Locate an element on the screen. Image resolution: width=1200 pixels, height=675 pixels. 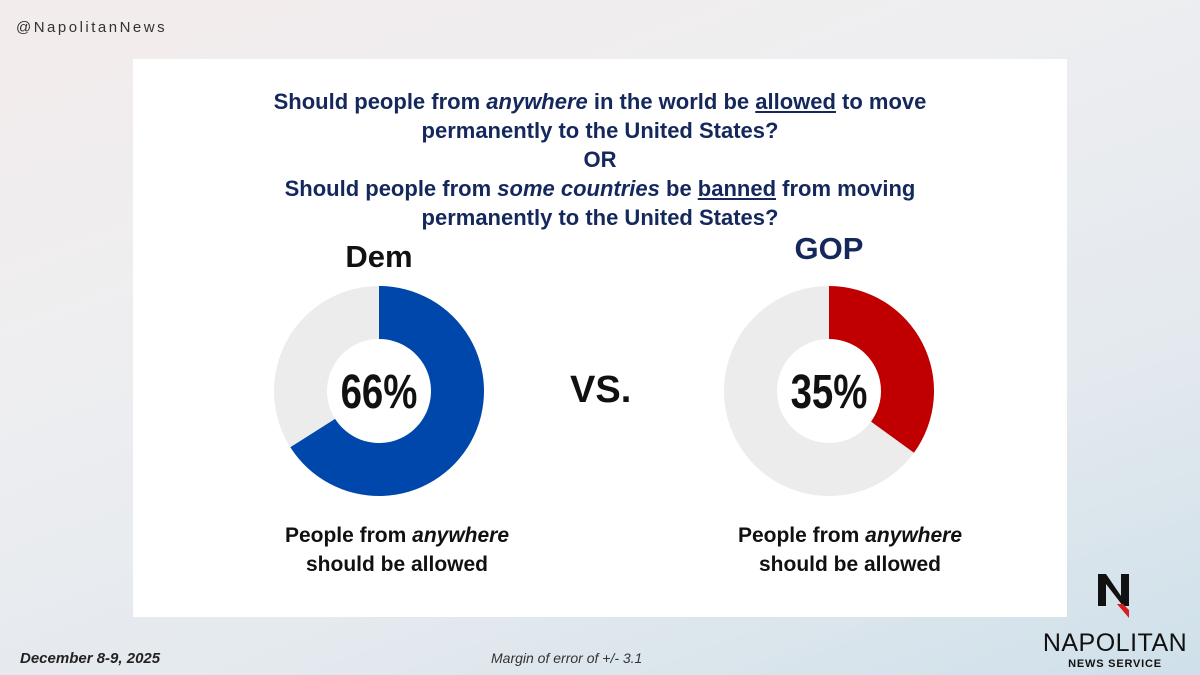
gop-caption: People from anywhere should be allowed is located at coordinates (850, 550).